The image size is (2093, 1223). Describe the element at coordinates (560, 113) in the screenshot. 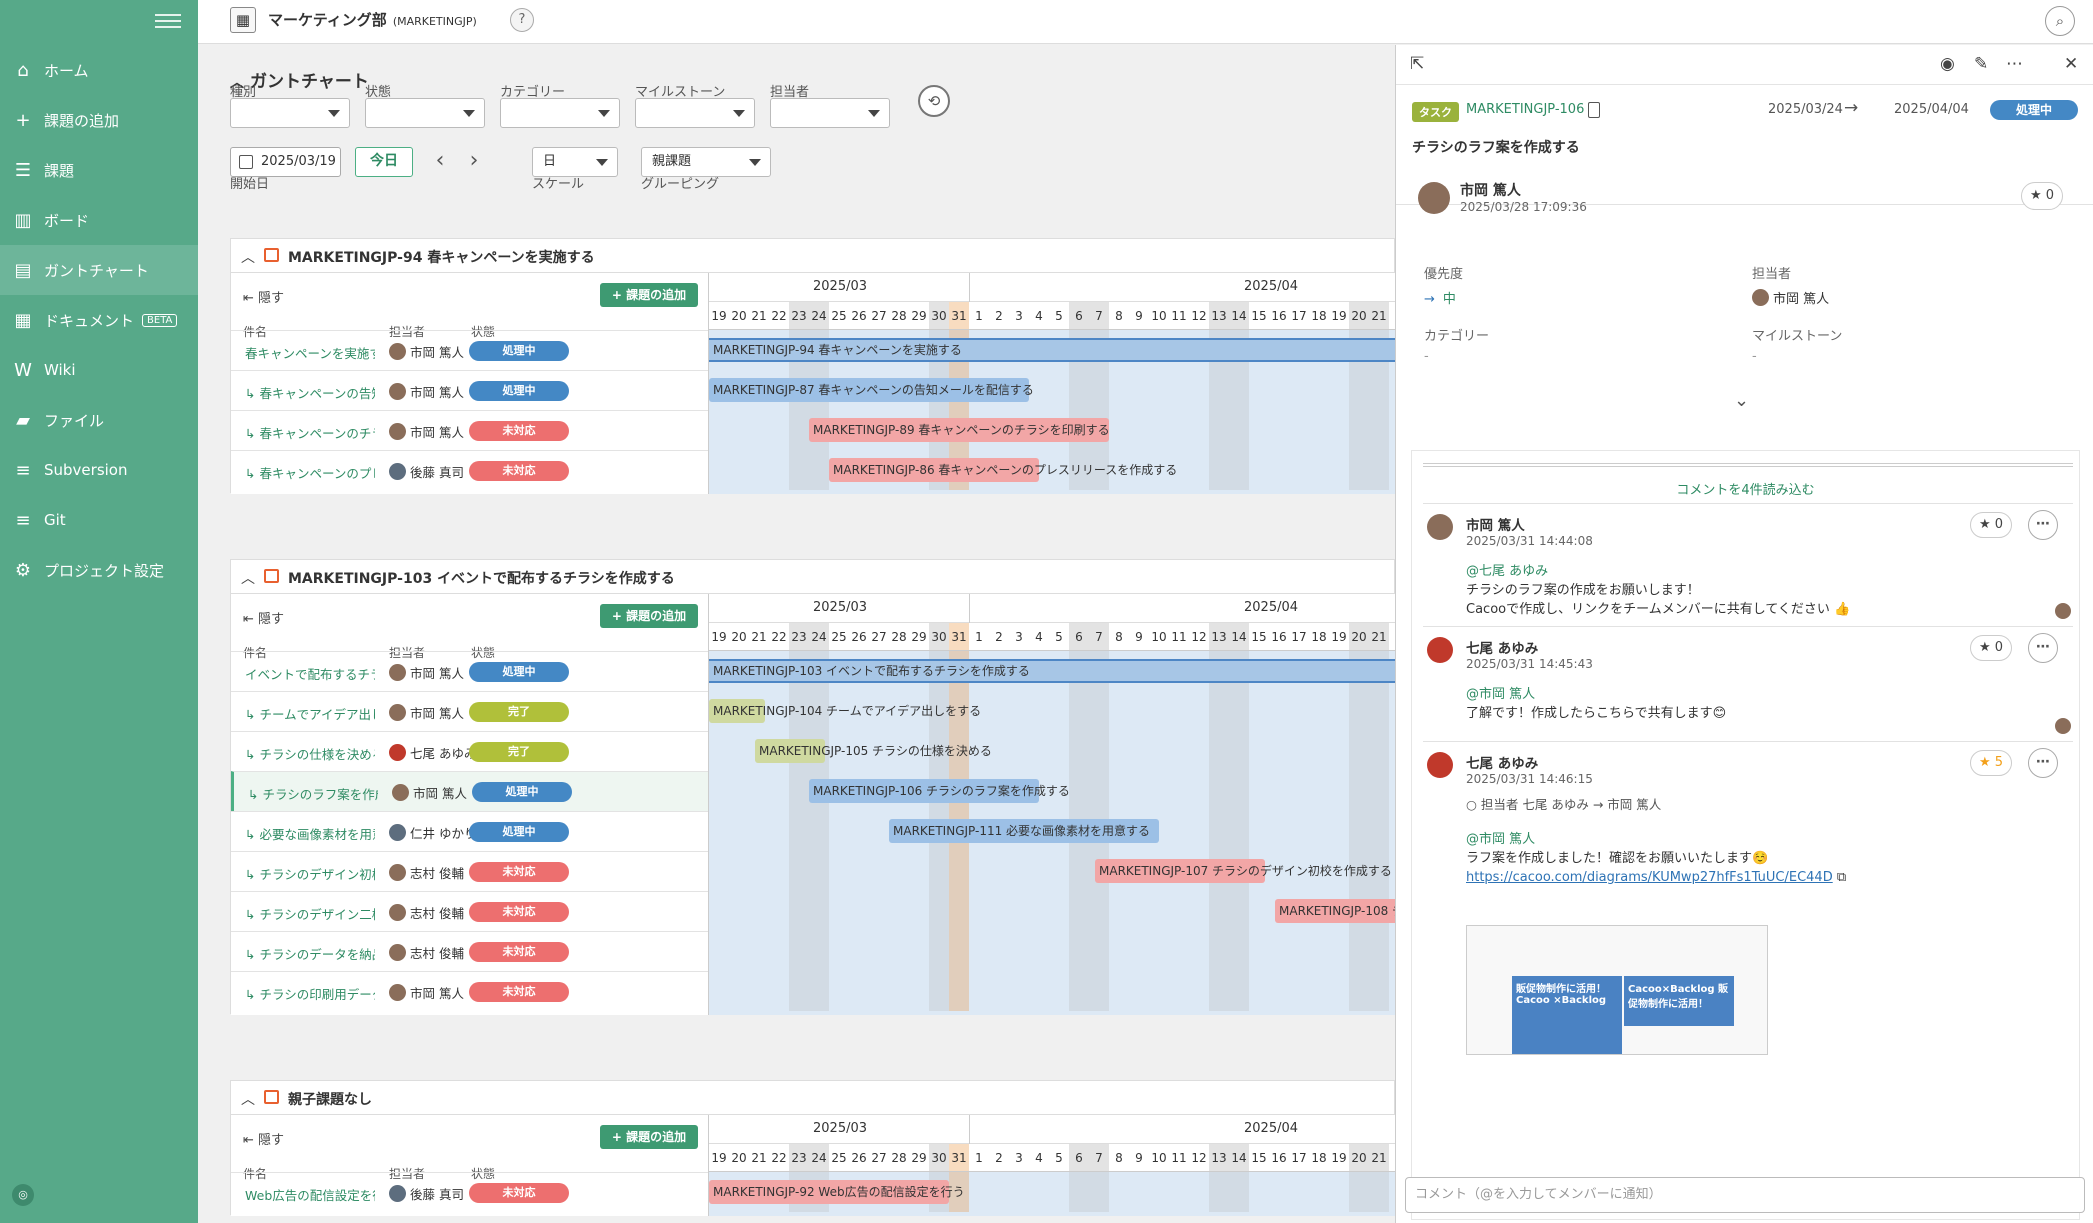

I see `filter-category-select` at that location.